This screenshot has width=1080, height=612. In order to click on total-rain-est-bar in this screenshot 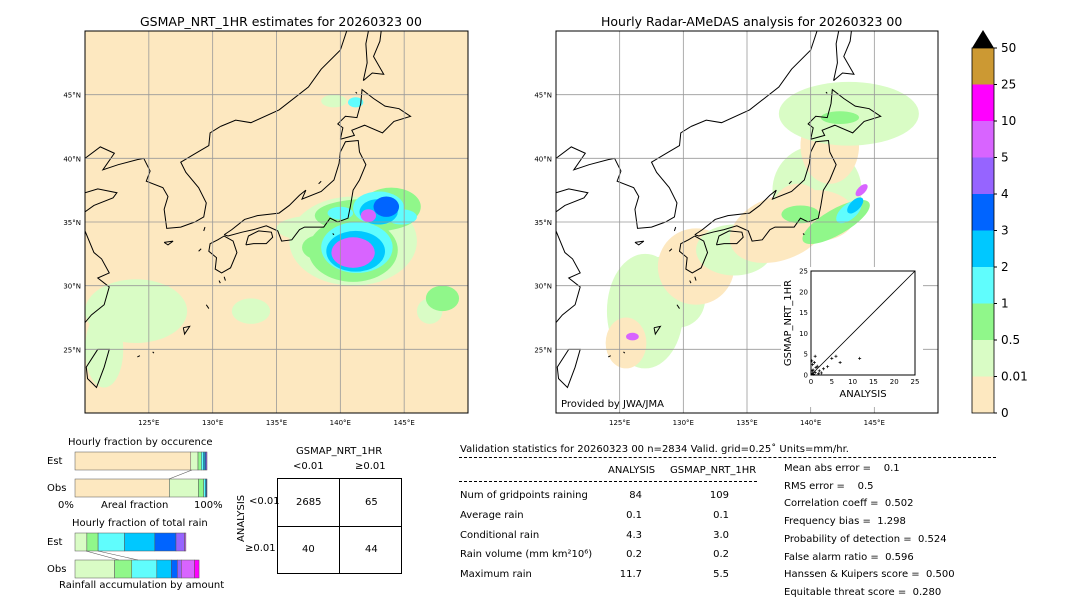, I will do `click(130, 542)`.